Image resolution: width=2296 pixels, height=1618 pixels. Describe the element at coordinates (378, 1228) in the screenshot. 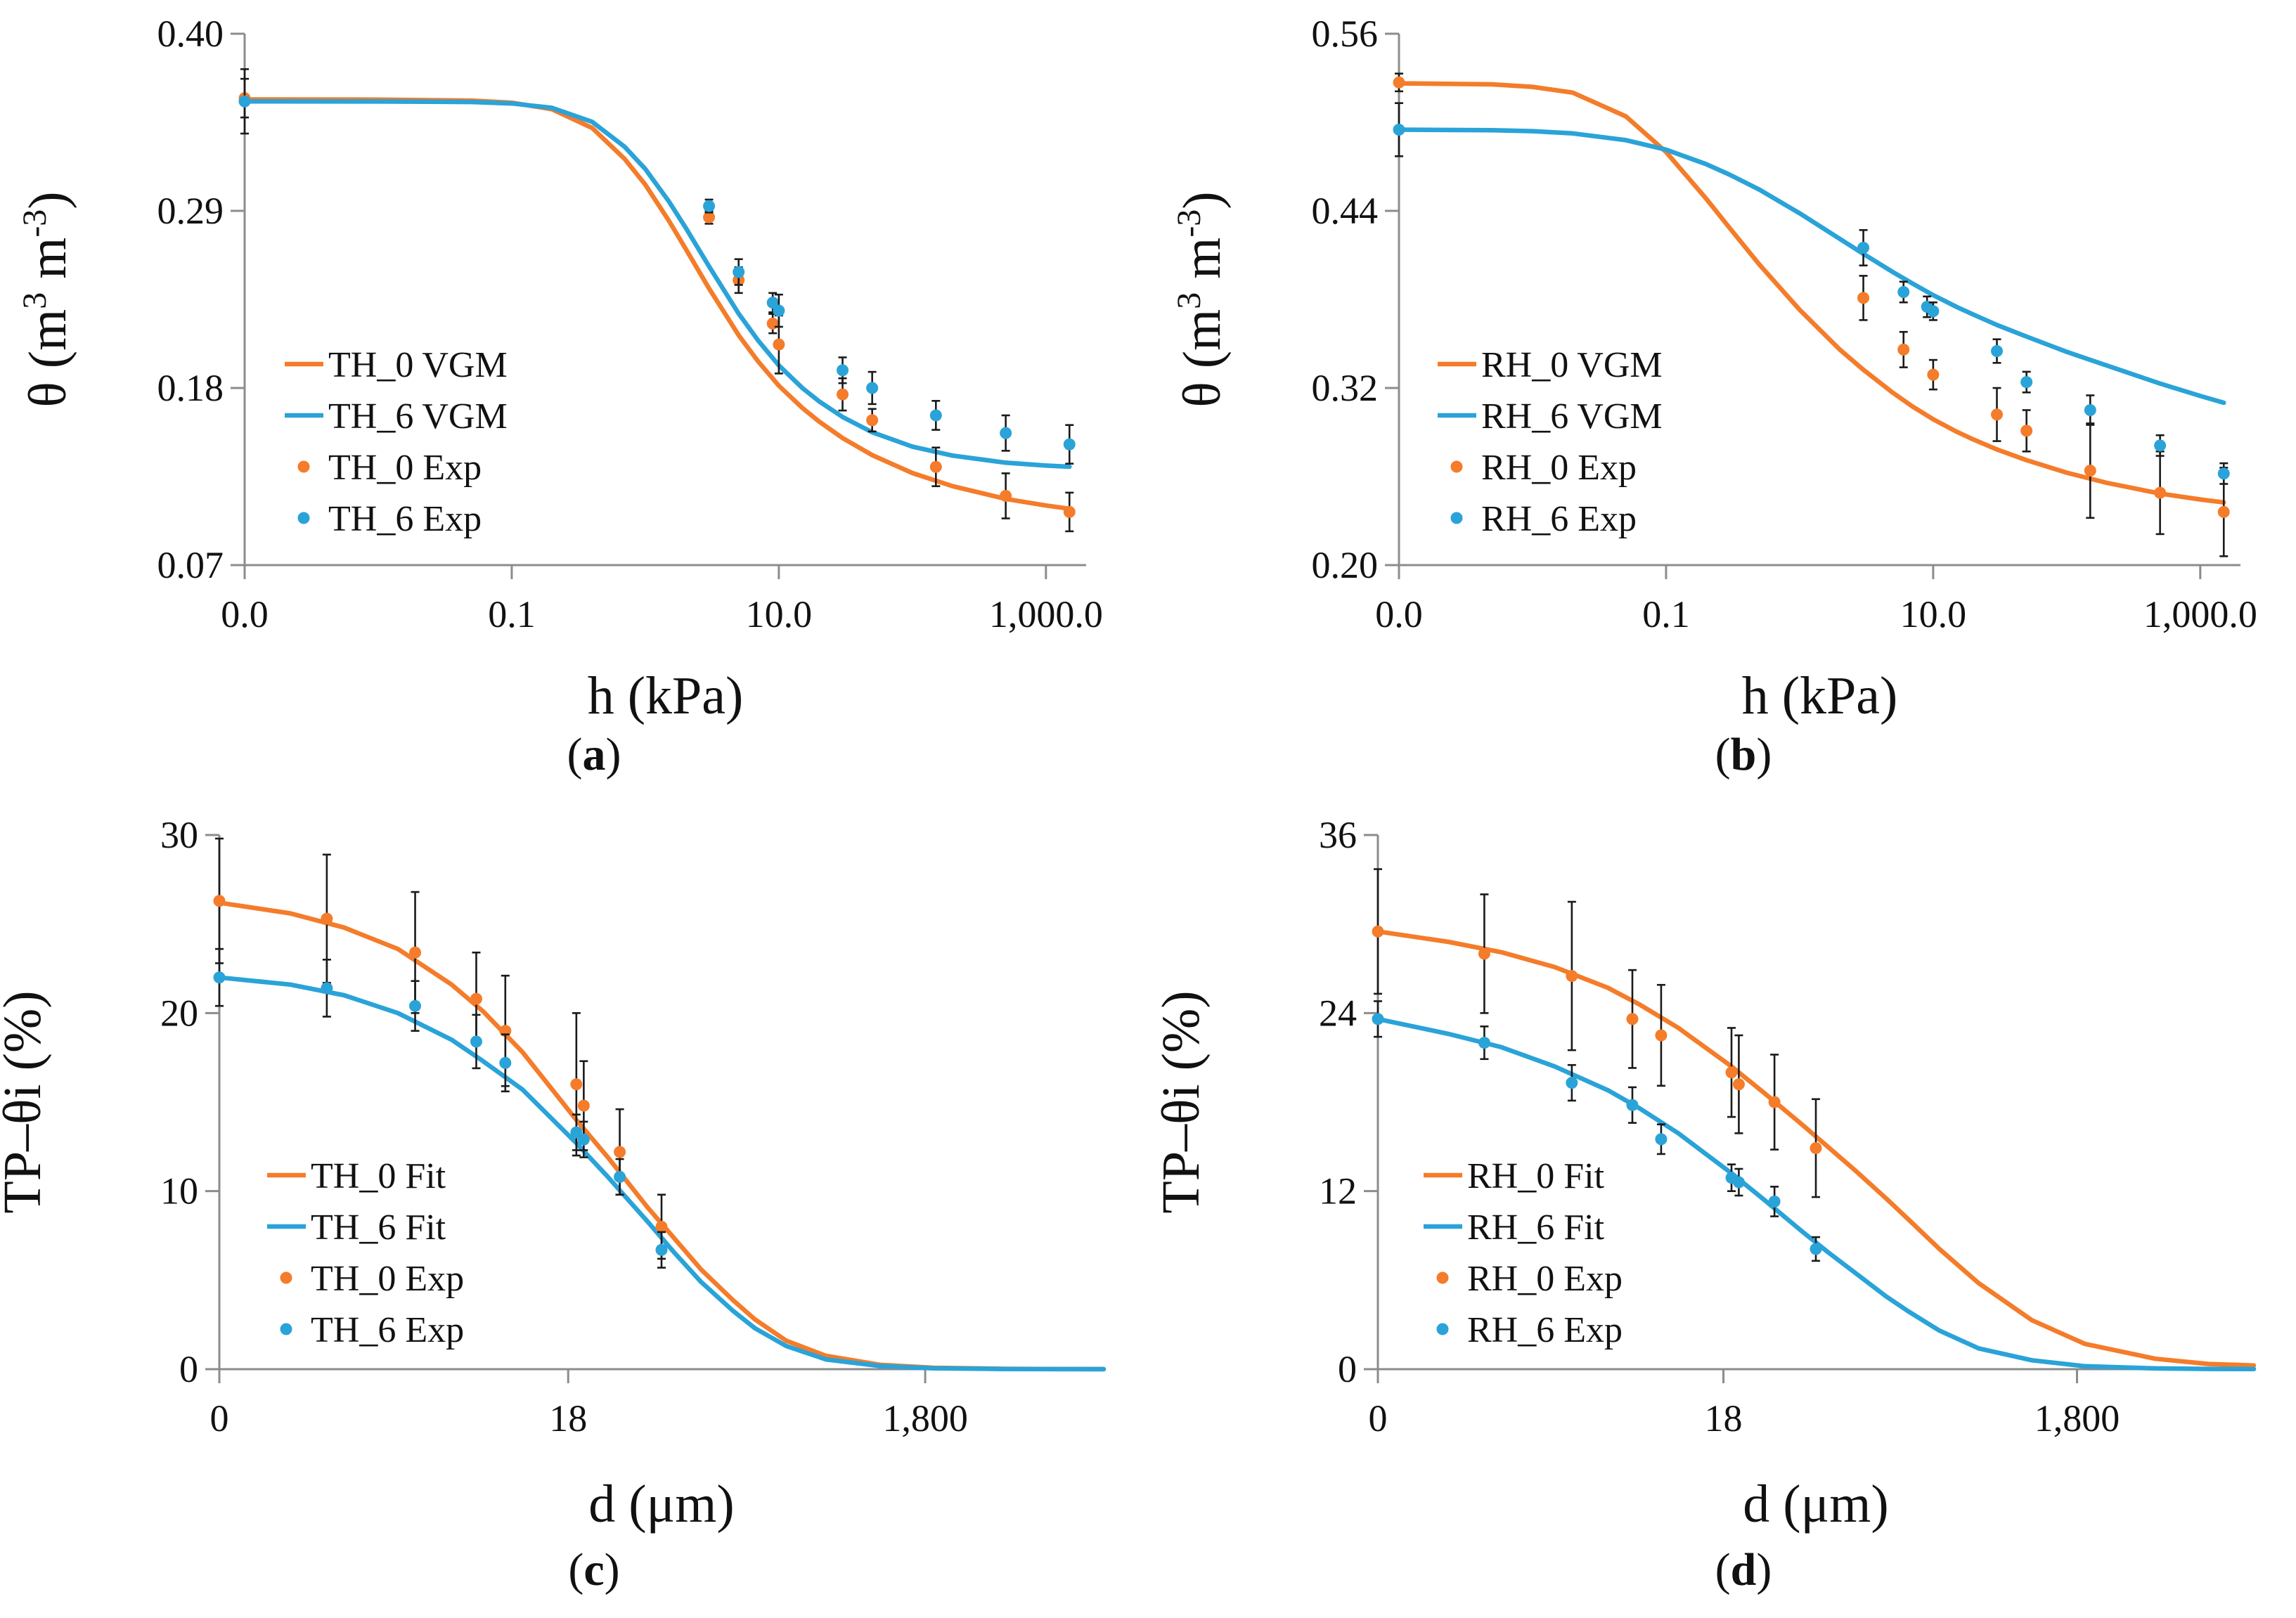

I see `legend-entry: TH_6 Fit` at that location.